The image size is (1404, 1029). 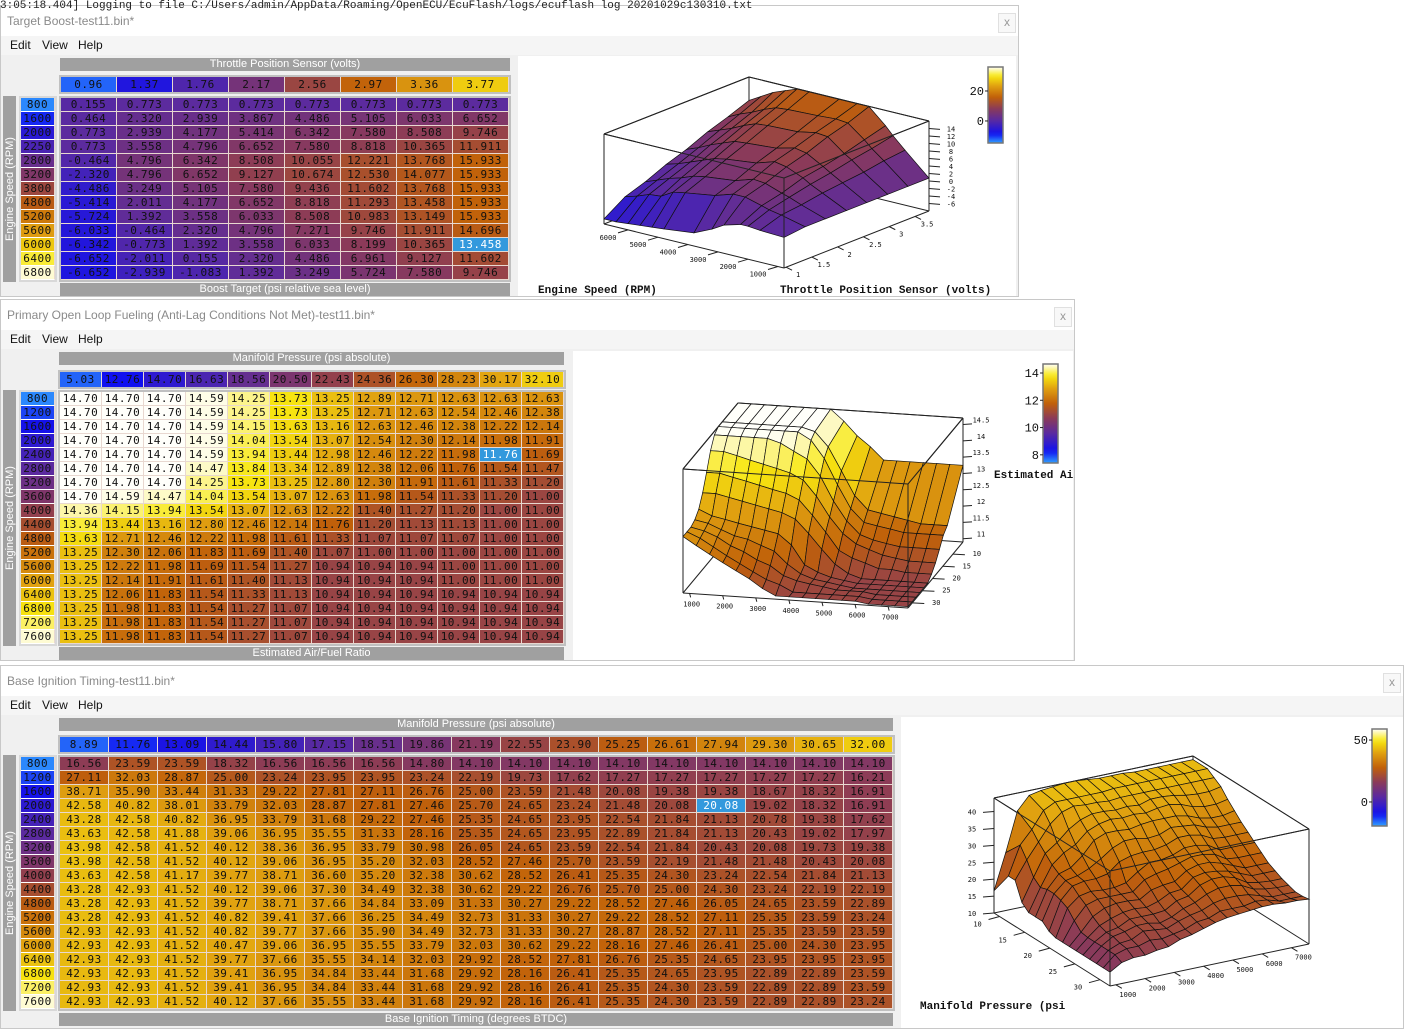 I want to click on column-axis-cell: 0.96, so click(x=89, y=84).